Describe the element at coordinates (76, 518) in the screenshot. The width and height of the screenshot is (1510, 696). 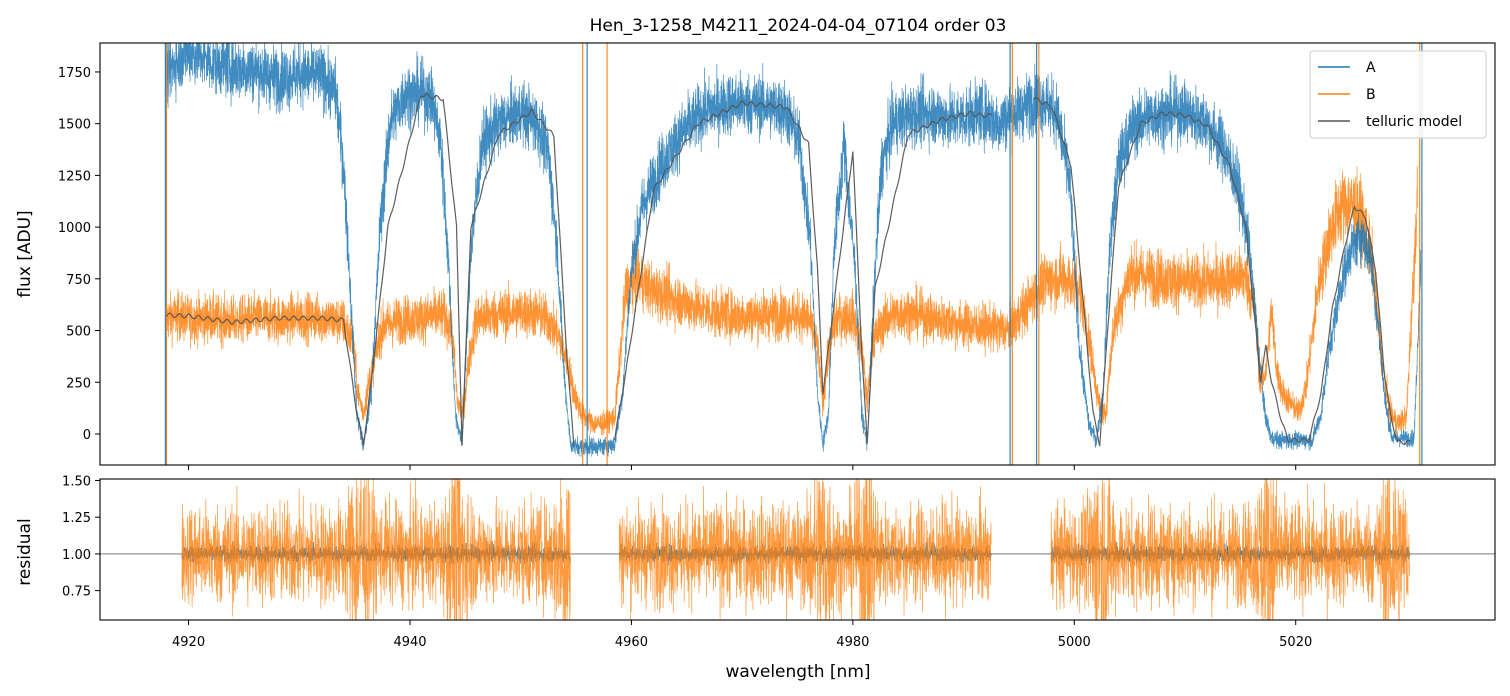
I see `residual-y-tick-label: 1.25` at that location.